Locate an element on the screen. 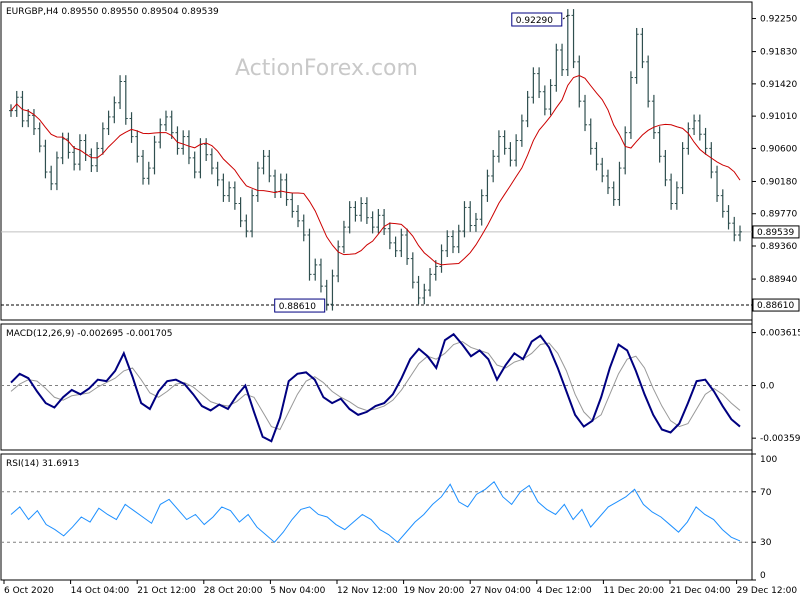 This screenshot has width=800, height=600. high-annotation-box is located at coordinates (537, 19).